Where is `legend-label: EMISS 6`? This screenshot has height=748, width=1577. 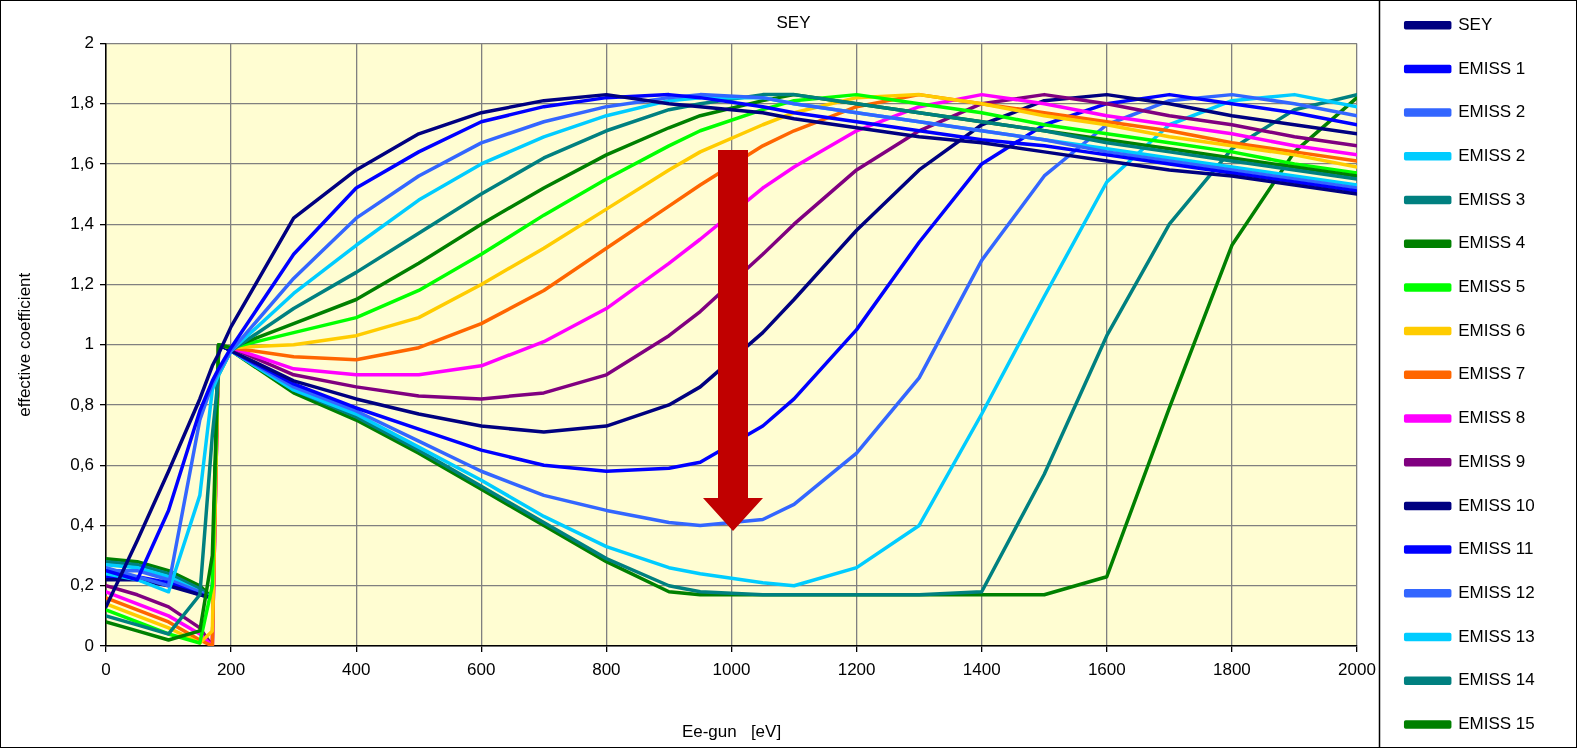
legend-label: EMISS 6 is located at coordinates (1492, 330).